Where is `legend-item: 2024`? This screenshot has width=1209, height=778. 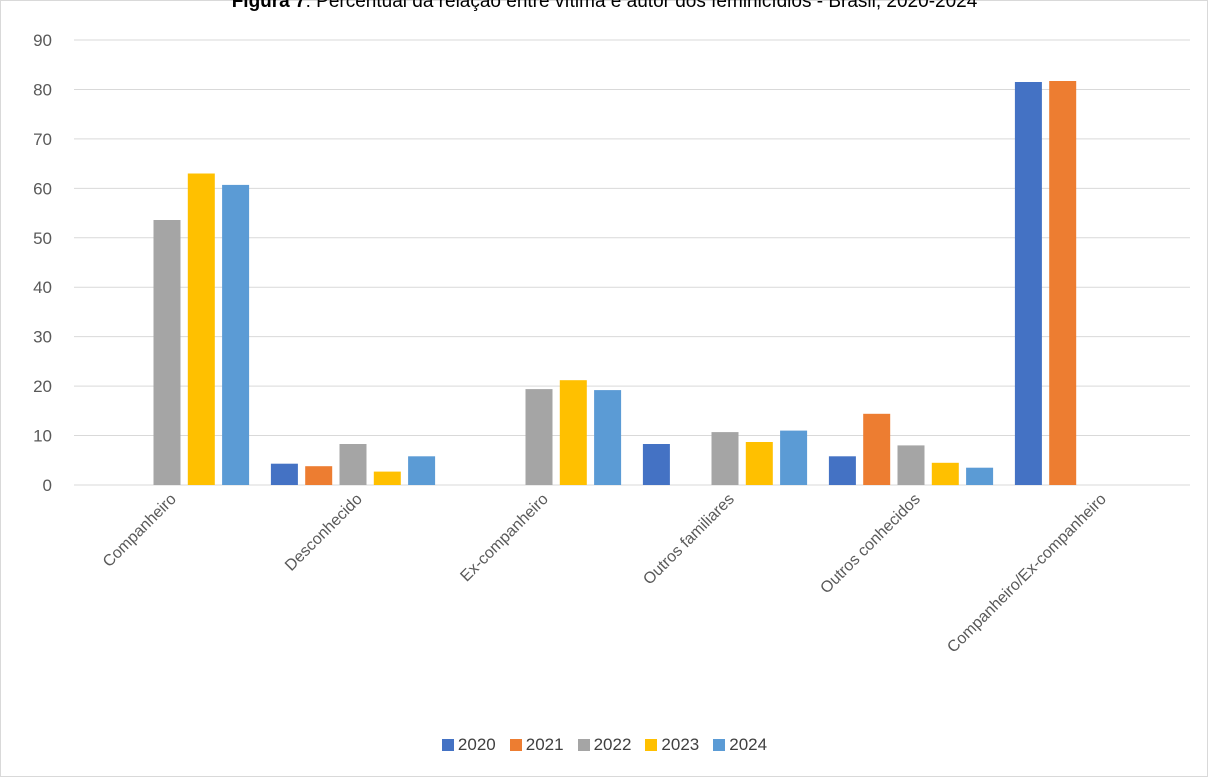
legend-item: 2024 is located at coordinates (740, 745).